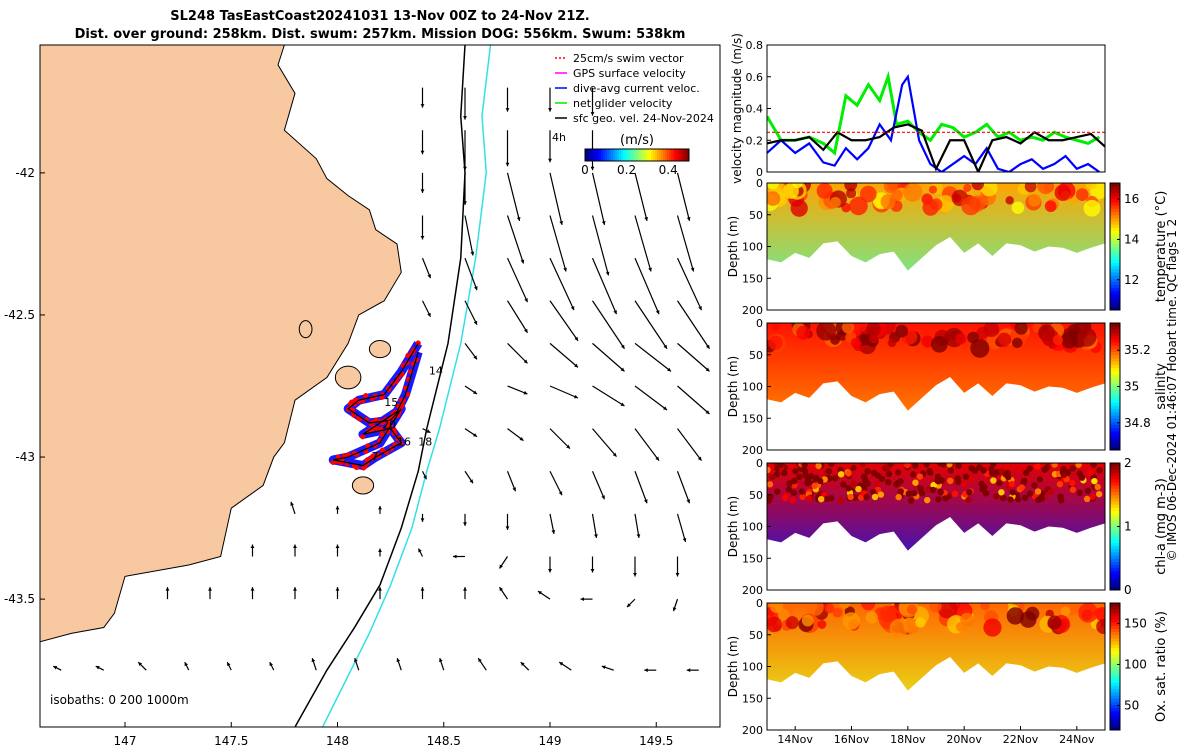 This screenshot has height=750, width=1200. What do you see at coordinates (733, 526) in the screenshot?
I see `section-y-label: Depth (m)` at bounding box center [733, 526].